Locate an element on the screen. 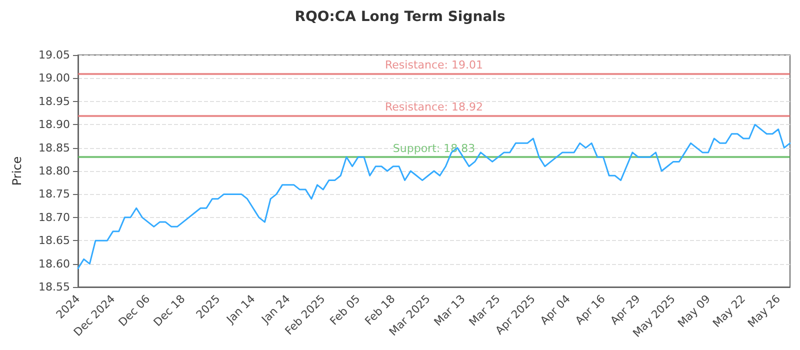 The height and width of the screenshot is (350, 800). x-tick-label: Dec 18 is located at coordinates (169, 310).